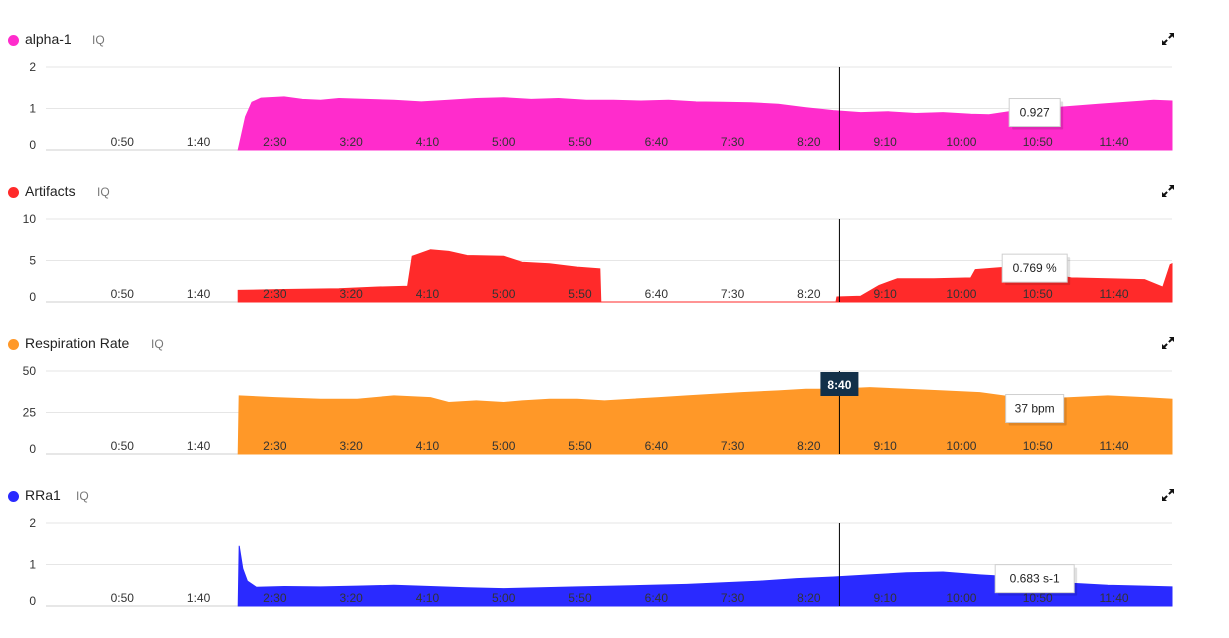 This screenshot has width=1229, height=638. What do you see at coordinates (30, 371) in the screenshot?
I see `y-tick-label: 50` at bounding box center [30, 371].